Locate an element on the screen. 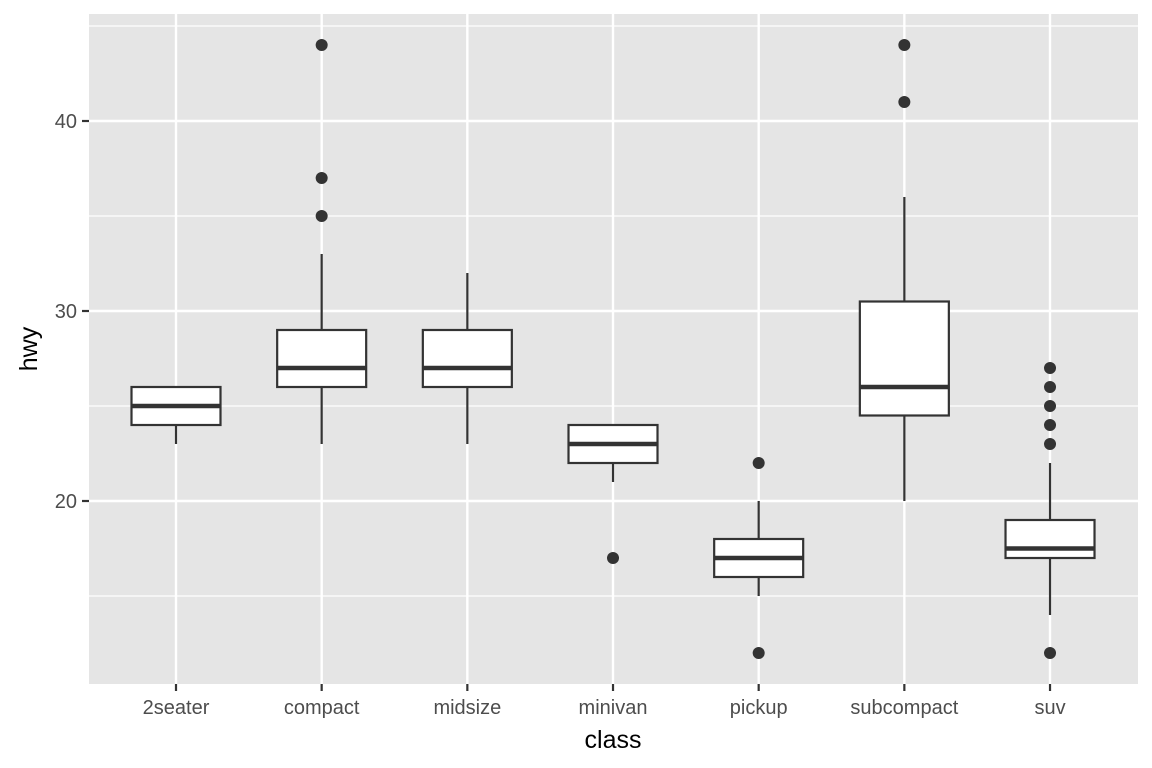 The width and height of the screenshot is (1152, 768). x-tick-label: suv is located at coordinates (1049, 708).